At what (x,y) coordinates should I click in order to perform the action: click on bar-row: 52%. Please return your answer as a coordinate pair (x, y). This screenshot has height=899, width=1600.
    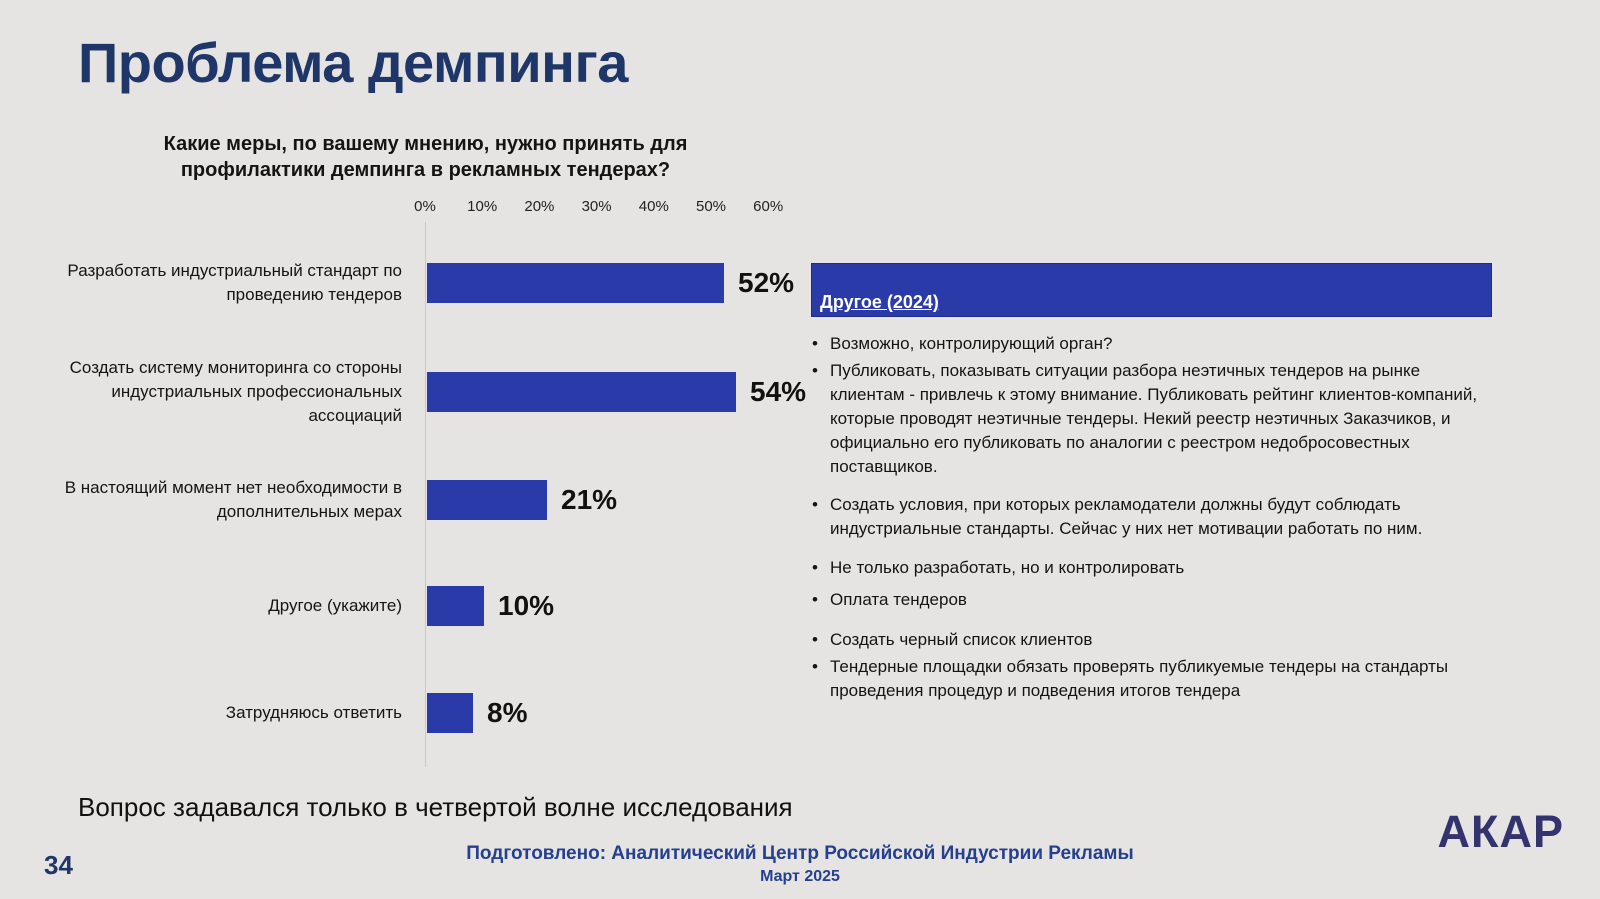
    Looking at the image, I should click on (610, 283).